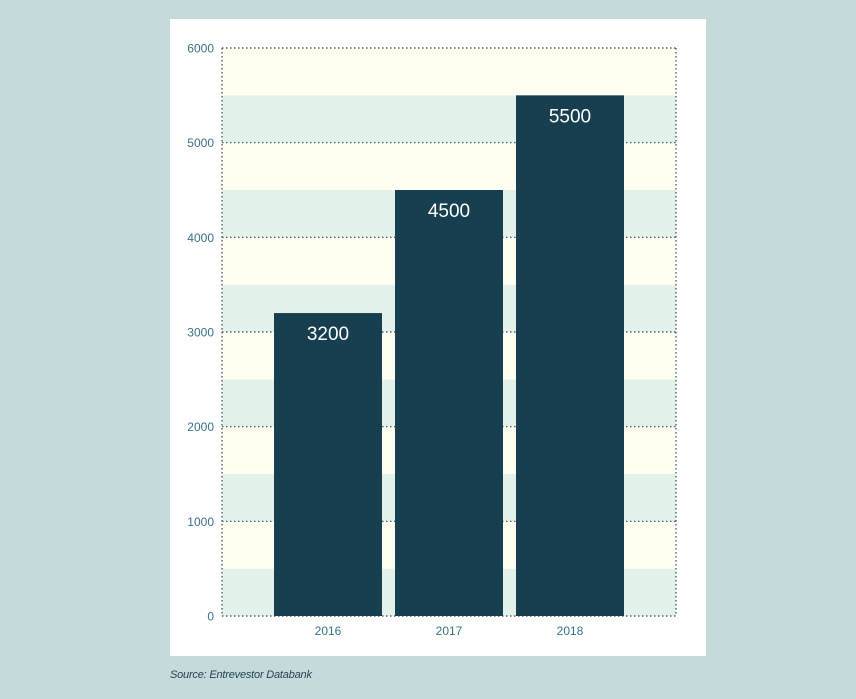 This screenshot has width=856, height=699. What do you see at coordinates (570, 631) in the screenshot?
I see `x-tick-label: 2018` at bounding box center [570, 631].